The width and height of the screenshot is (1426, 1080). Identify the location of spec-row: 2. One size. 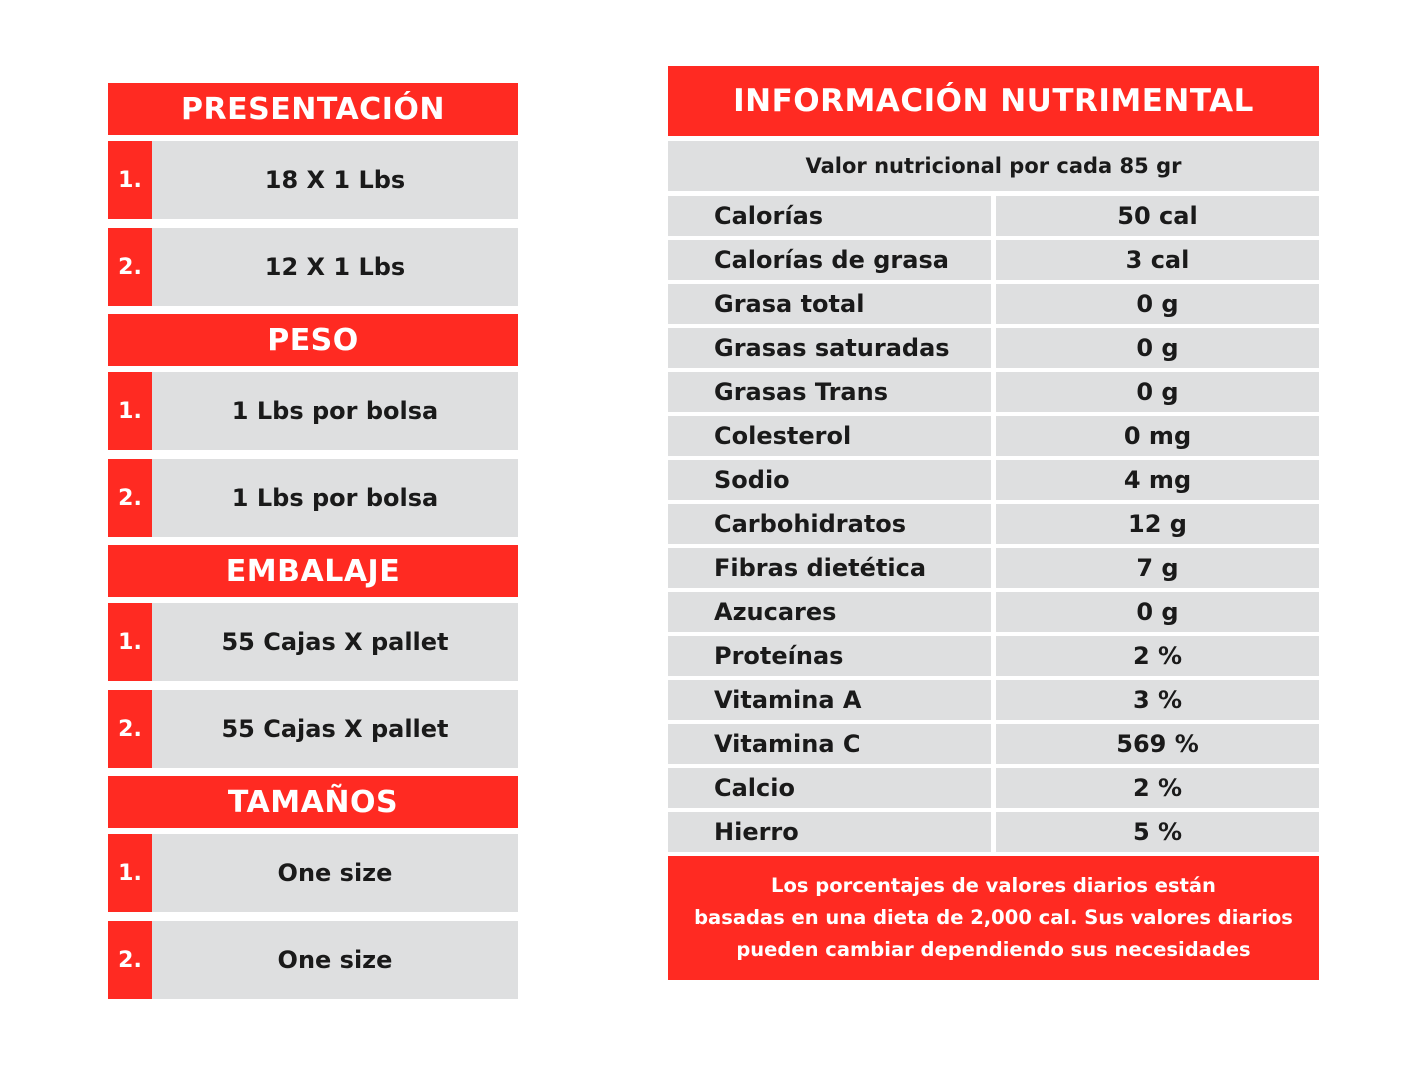
(313, 960).